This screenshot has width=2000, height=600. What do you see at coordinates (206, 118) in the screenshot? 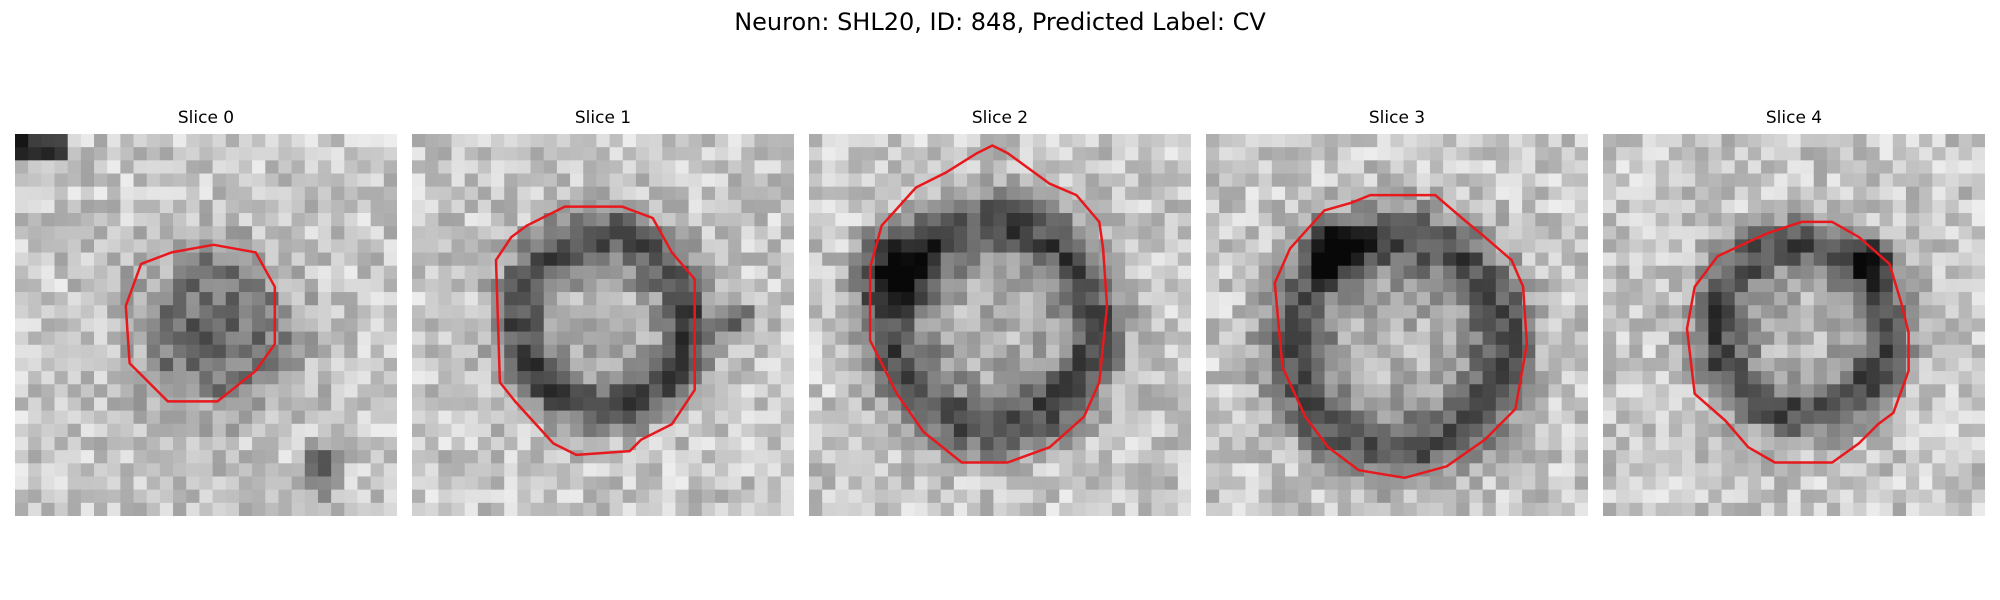
I see `slice-title: Slice 0` at bounding box center [206, 118].